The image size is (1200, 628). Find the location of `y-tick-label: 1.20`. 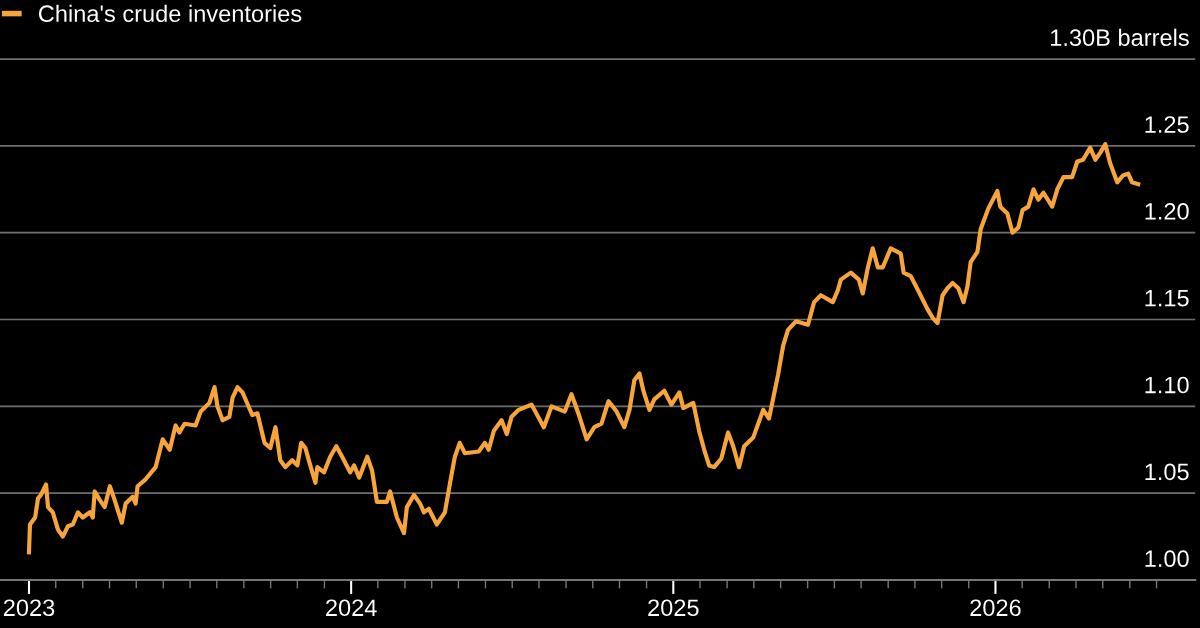

y-tick-label: 1.20 is located at coordinates (1167, 211).